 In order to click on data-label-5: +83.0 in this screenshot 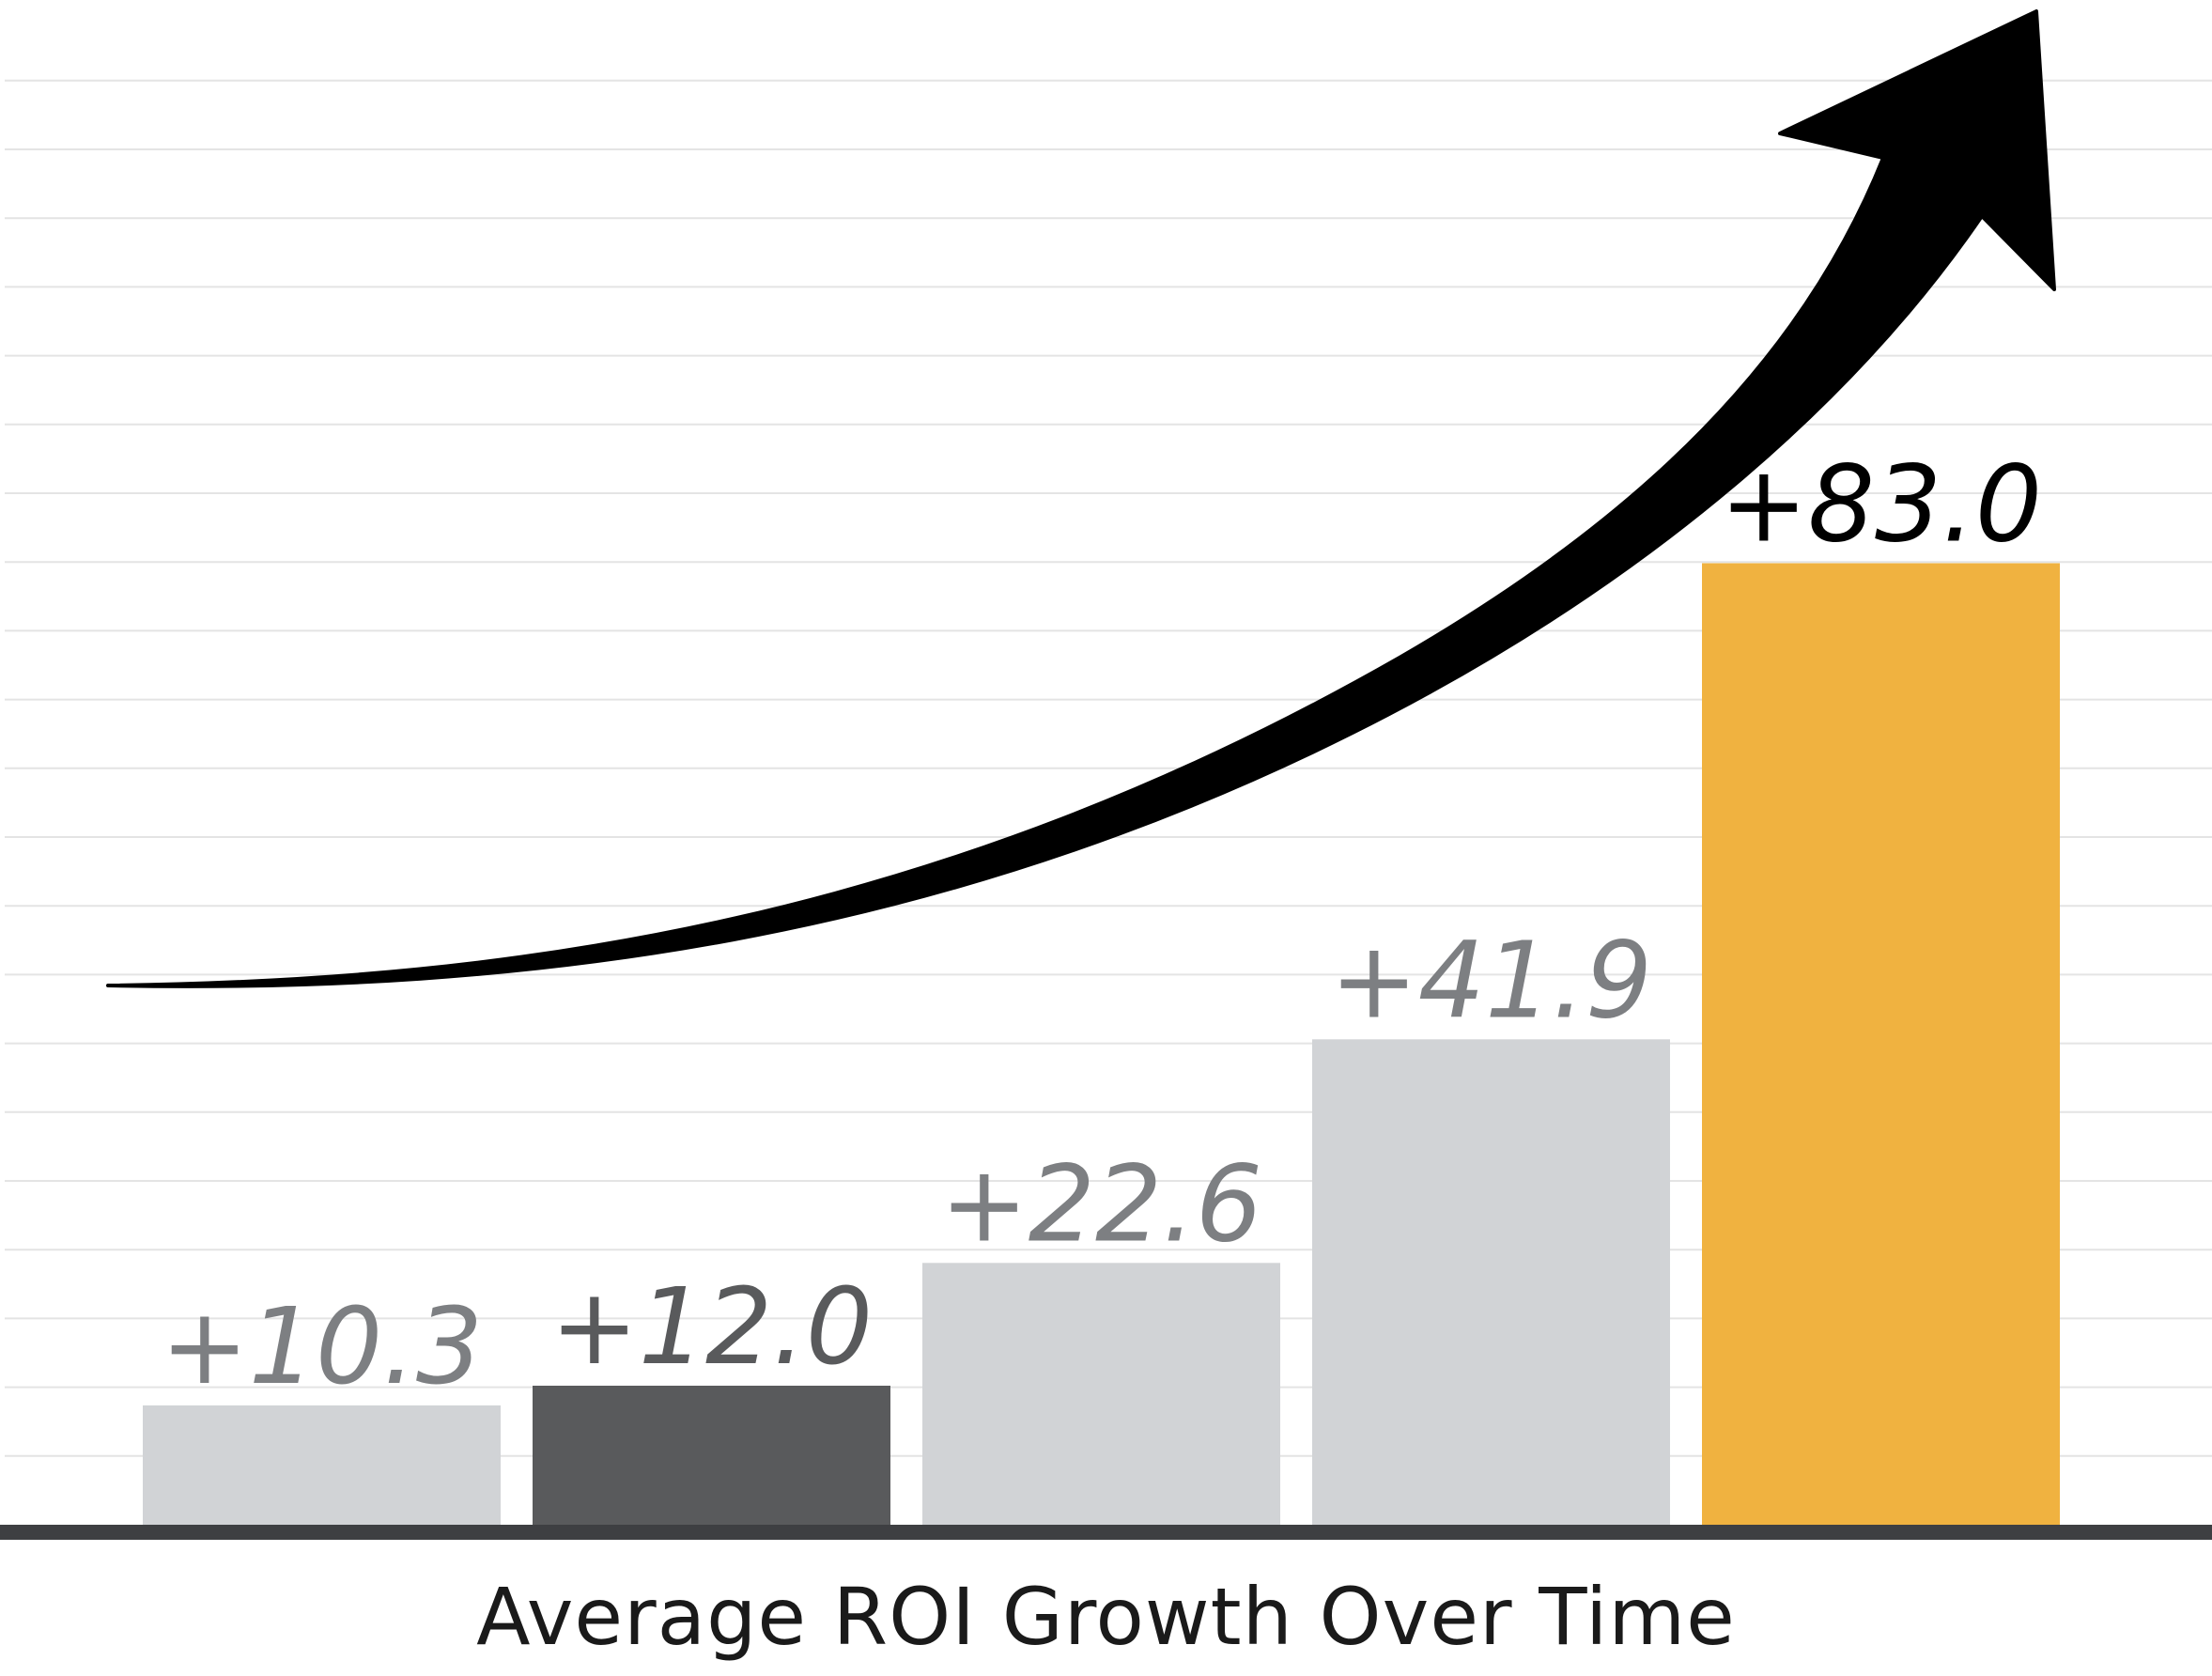, I will do `click(1881, 505)`.